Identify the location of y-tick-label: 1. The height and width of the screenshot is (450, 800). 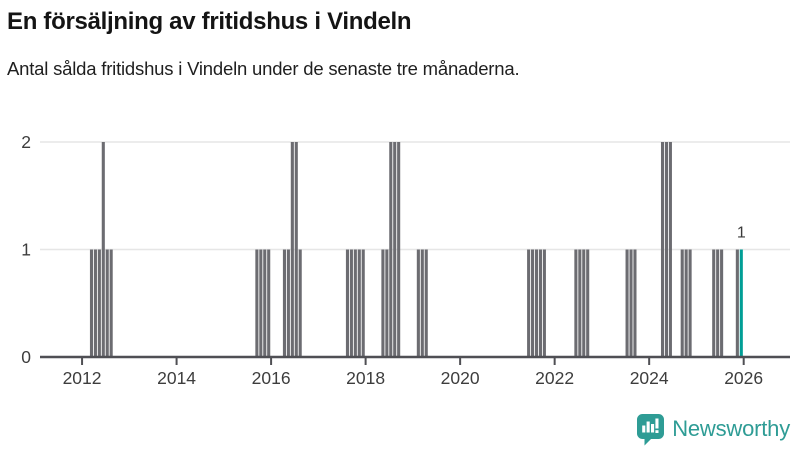
(26, 250).